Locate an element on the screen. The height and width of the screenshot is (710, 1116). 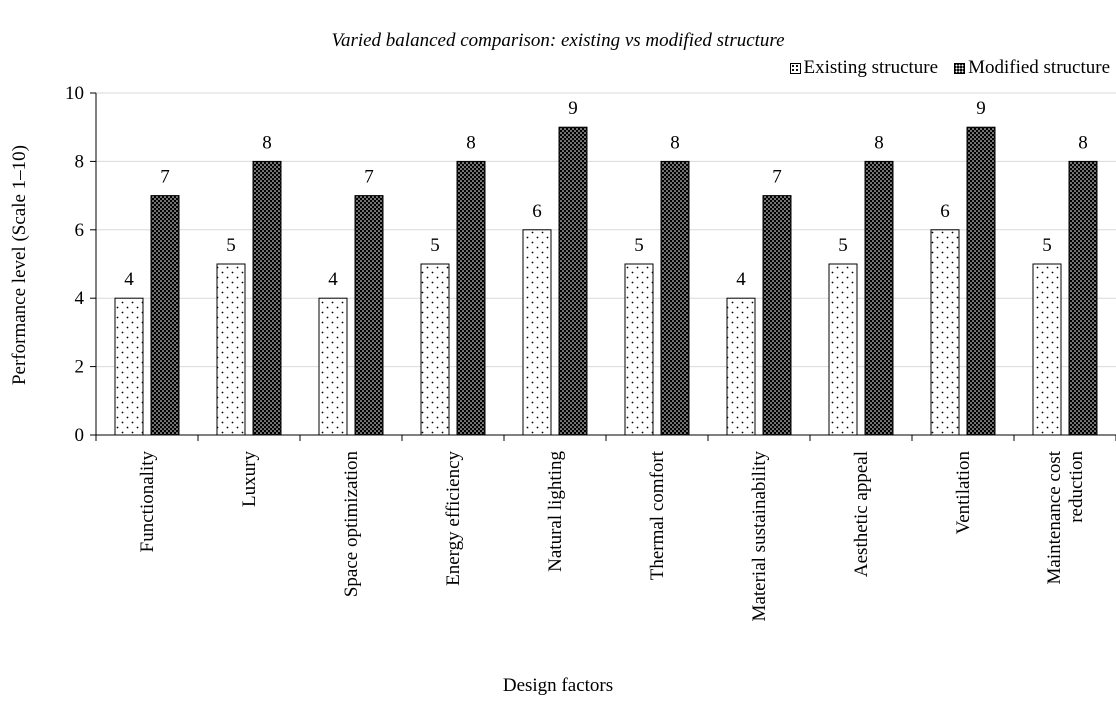
x-tick-label: Aesthetic appeal is located at coordinates (861, 514).